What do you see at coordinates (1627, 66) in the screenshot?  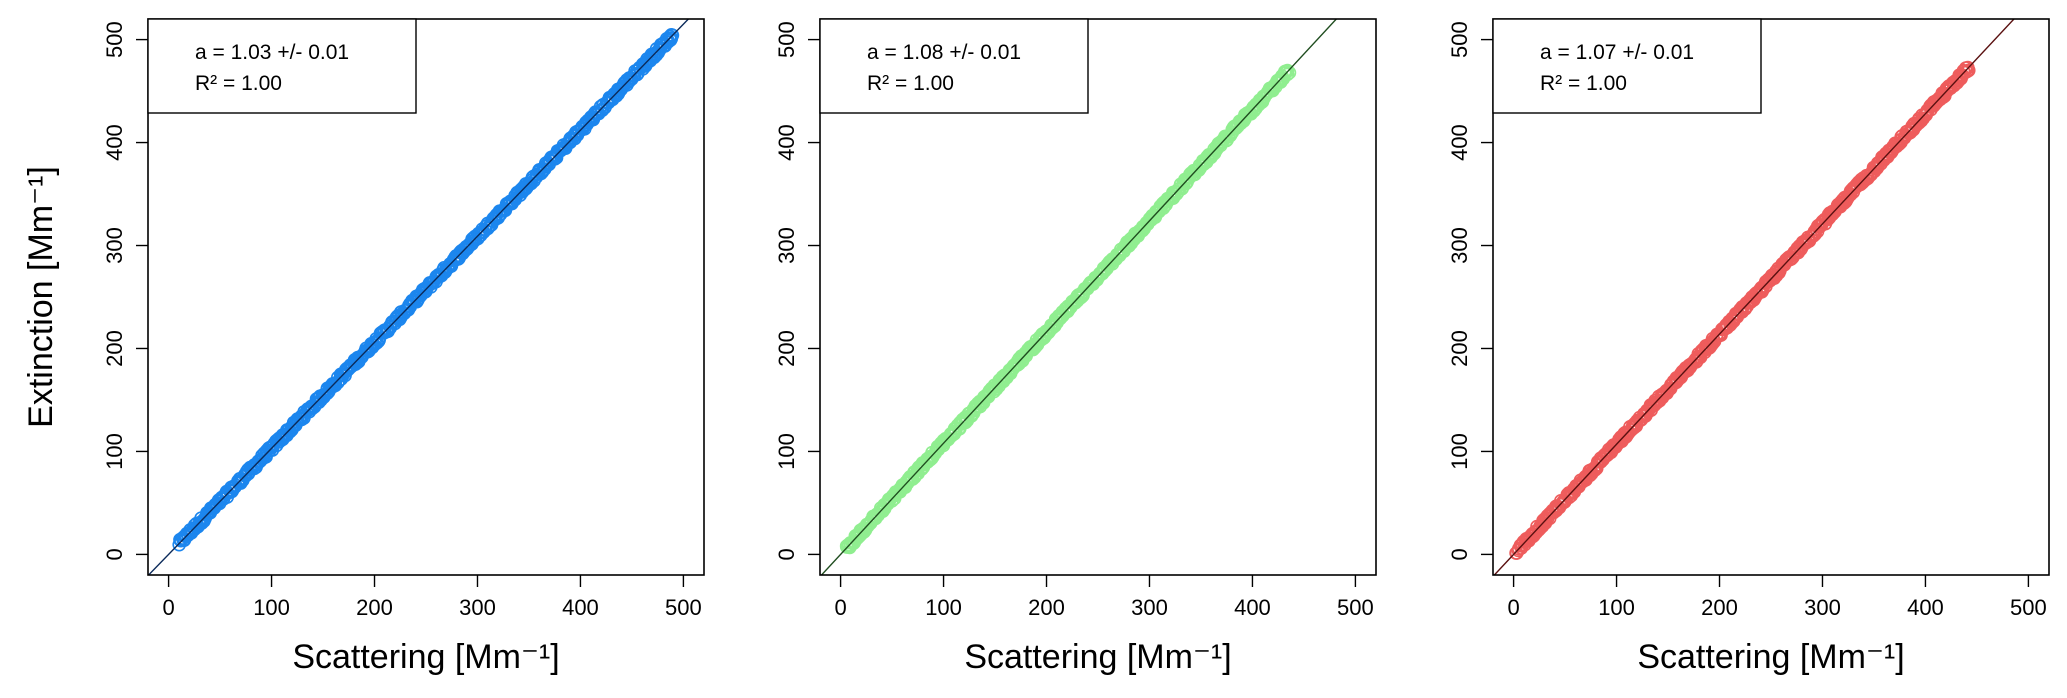 I see `annotation-box: a = 1.07 +/- 0.01 R² = 1.00` at bounding box center [1627, 66].